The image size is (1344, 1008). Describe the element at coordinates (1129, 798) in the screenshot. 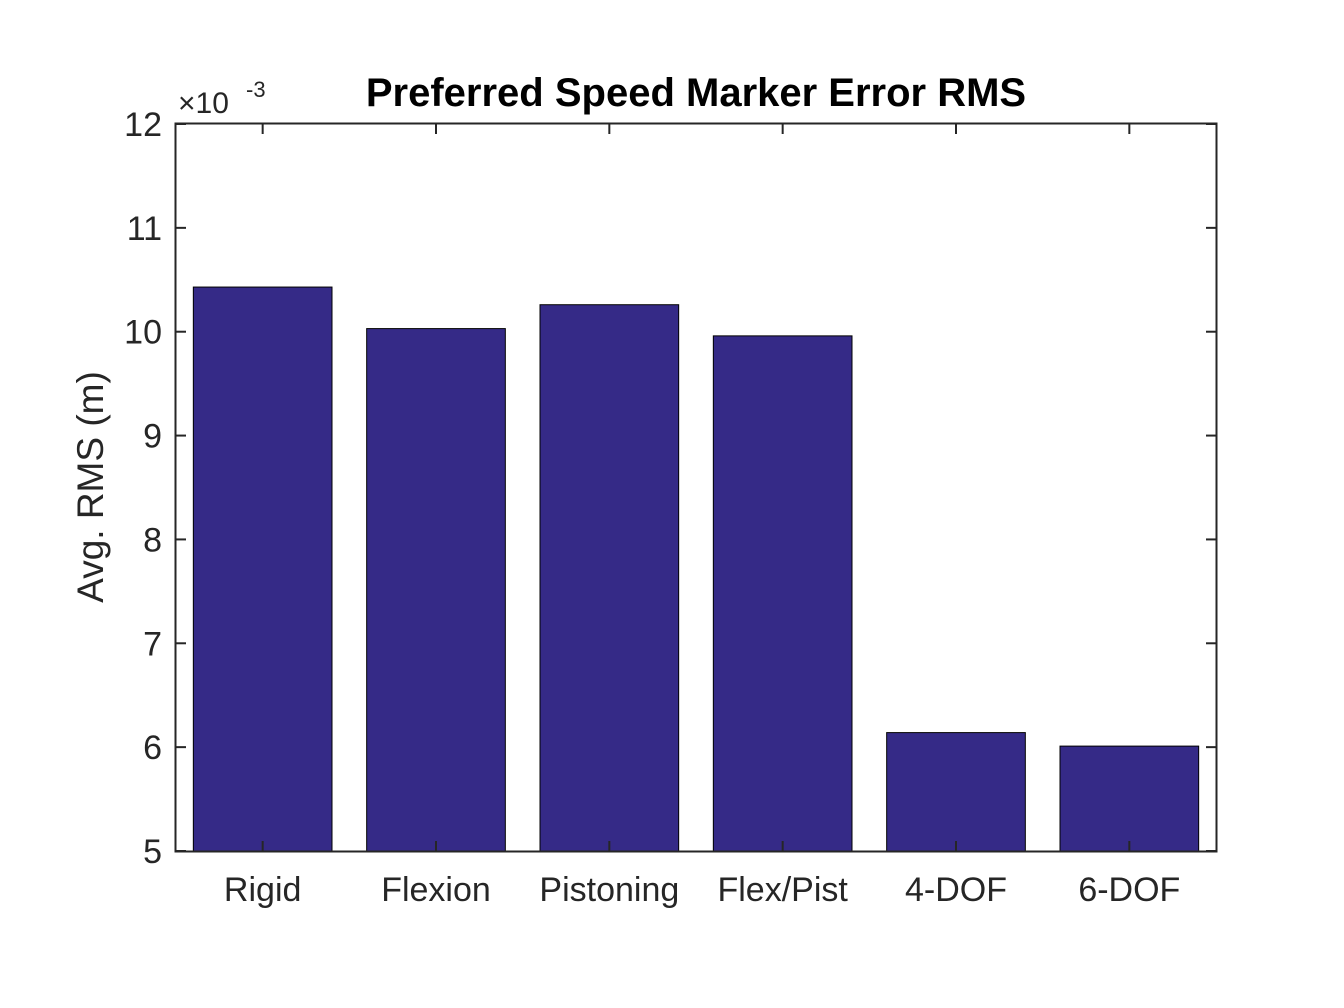

I see `bar-6-dof` at that location.